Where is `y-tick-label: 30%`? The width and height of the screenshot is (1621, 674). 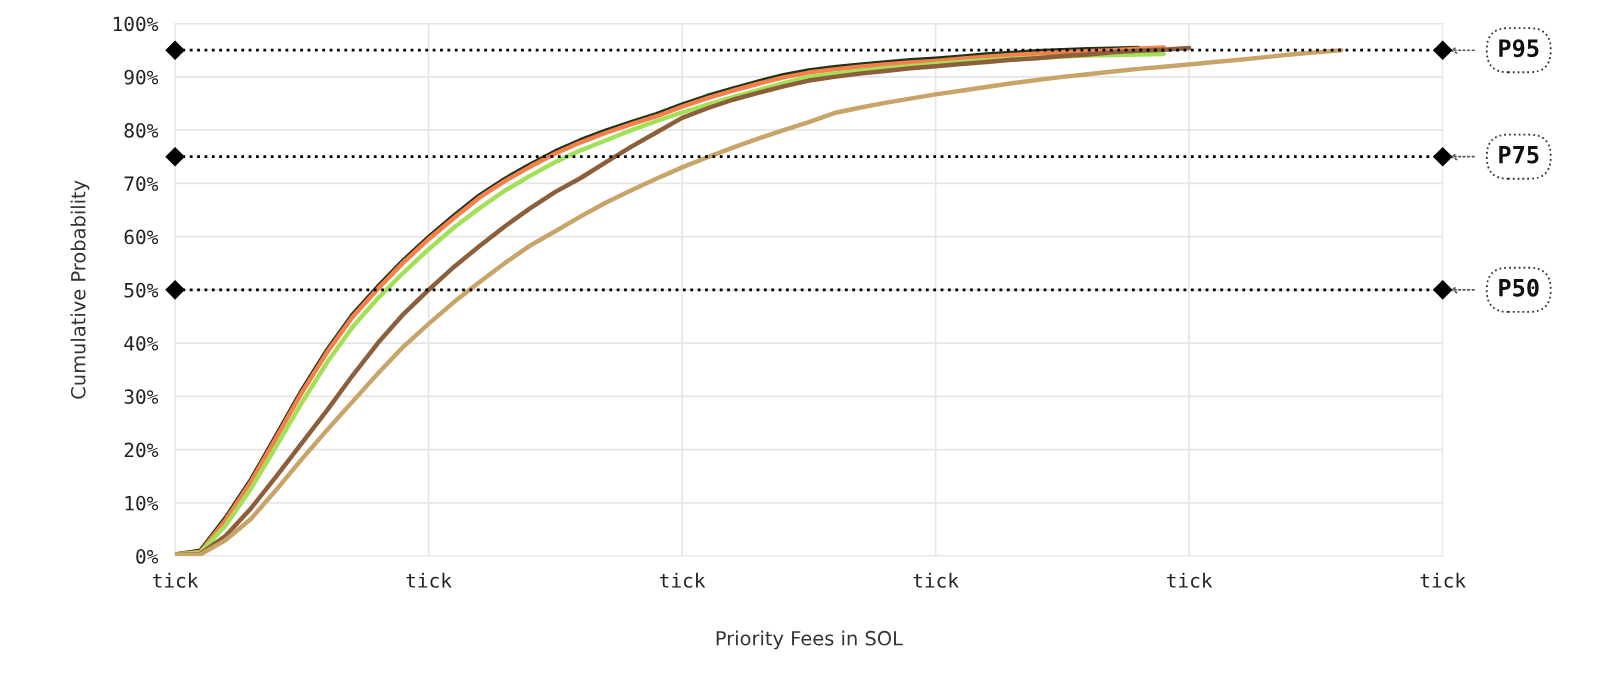 y-tick-label: 30% is located at coordinates (141, 397).